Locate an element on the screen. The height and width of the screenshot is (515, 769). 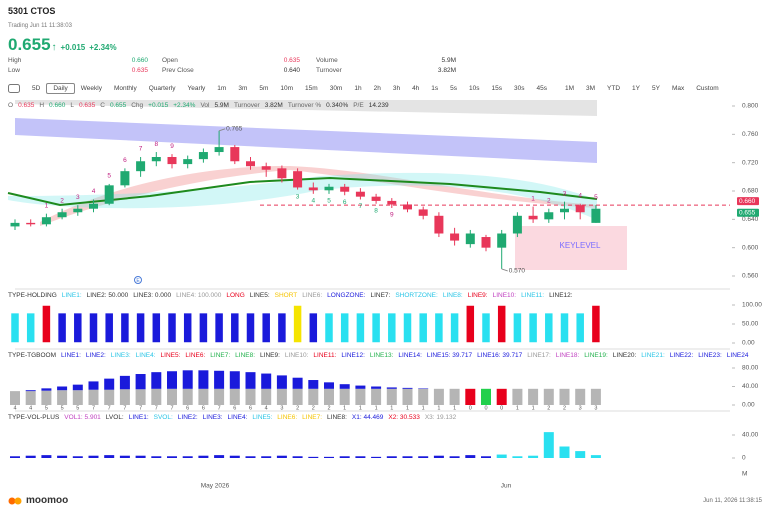
period-button: Max is located at coordinates (678, 88).